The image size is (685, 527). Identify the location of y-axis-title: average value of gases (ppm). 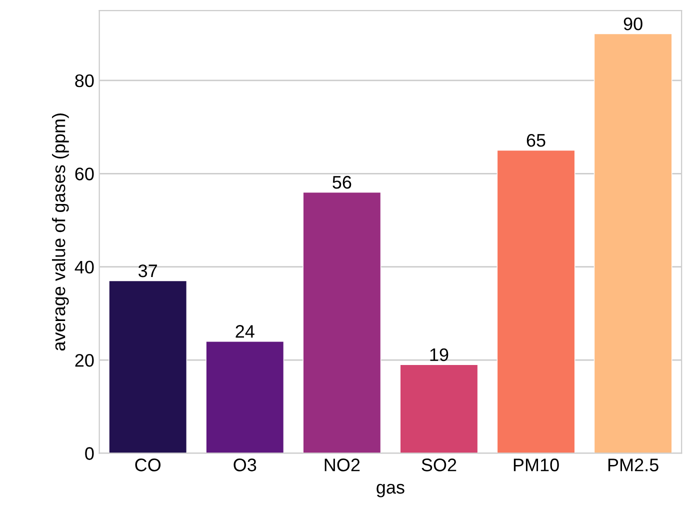
(60, 232).